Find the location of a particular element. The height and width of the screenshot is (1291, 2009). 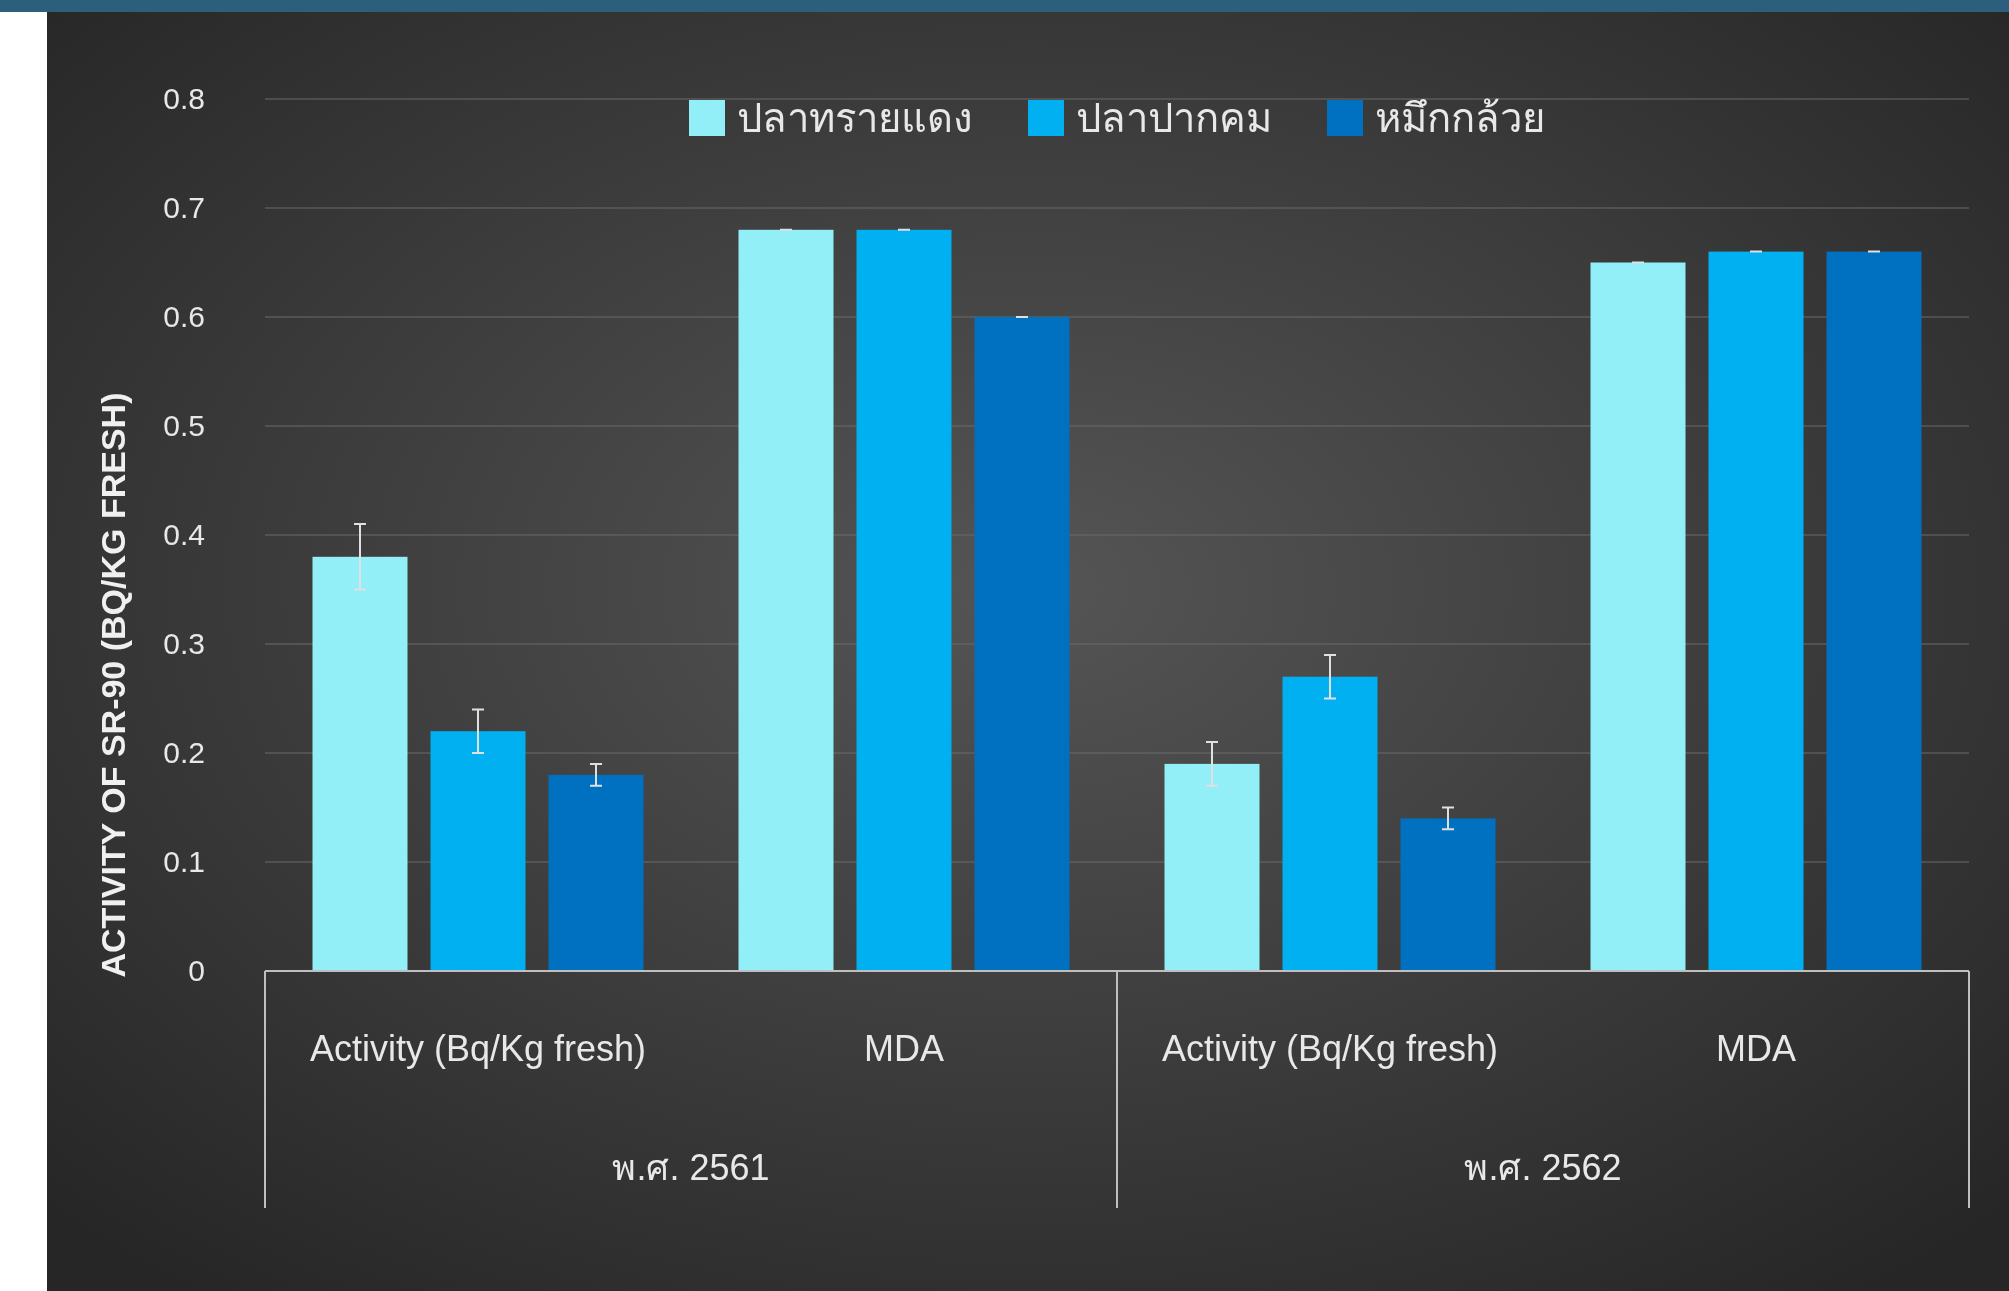

legend-label: ปลาปากคม is located at coordinates (1174, 118).